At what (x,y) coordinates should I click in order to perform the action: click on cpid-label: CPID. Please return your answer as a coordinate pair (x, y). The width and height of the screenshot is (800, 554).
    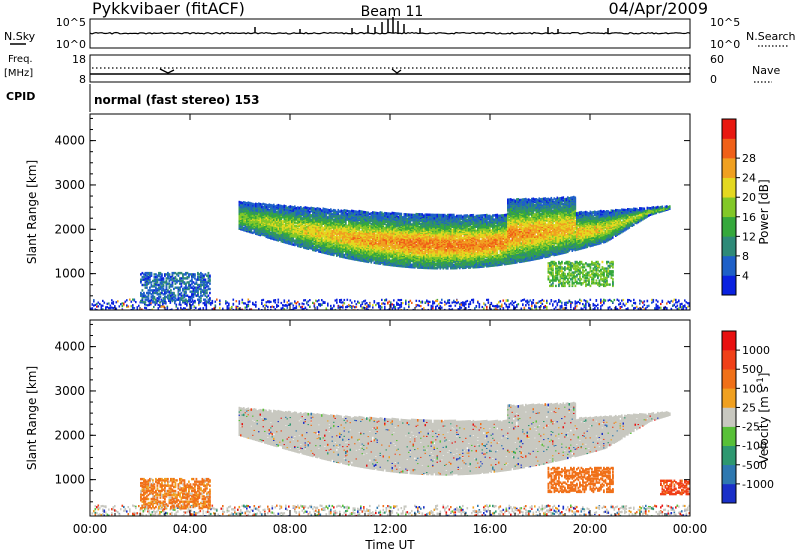
    Looking at the image, I should click on (20, 96).